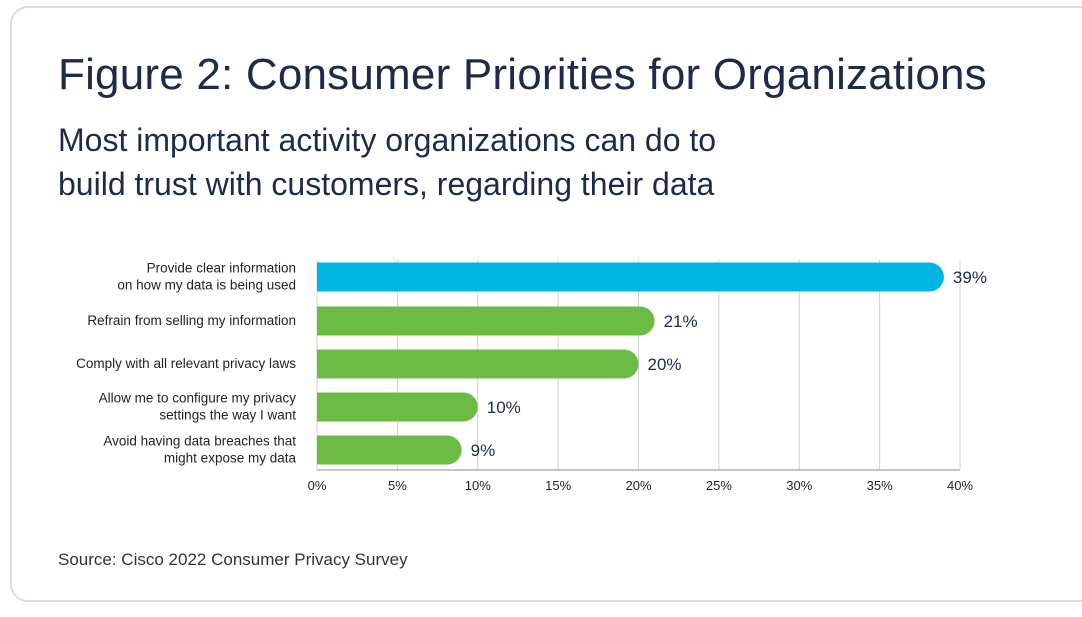 This screenshot has width=1082, height=617. Describe the element at coordinates (665, 364) in the screenshot. I see `bar-value-label: 20%` at that location.